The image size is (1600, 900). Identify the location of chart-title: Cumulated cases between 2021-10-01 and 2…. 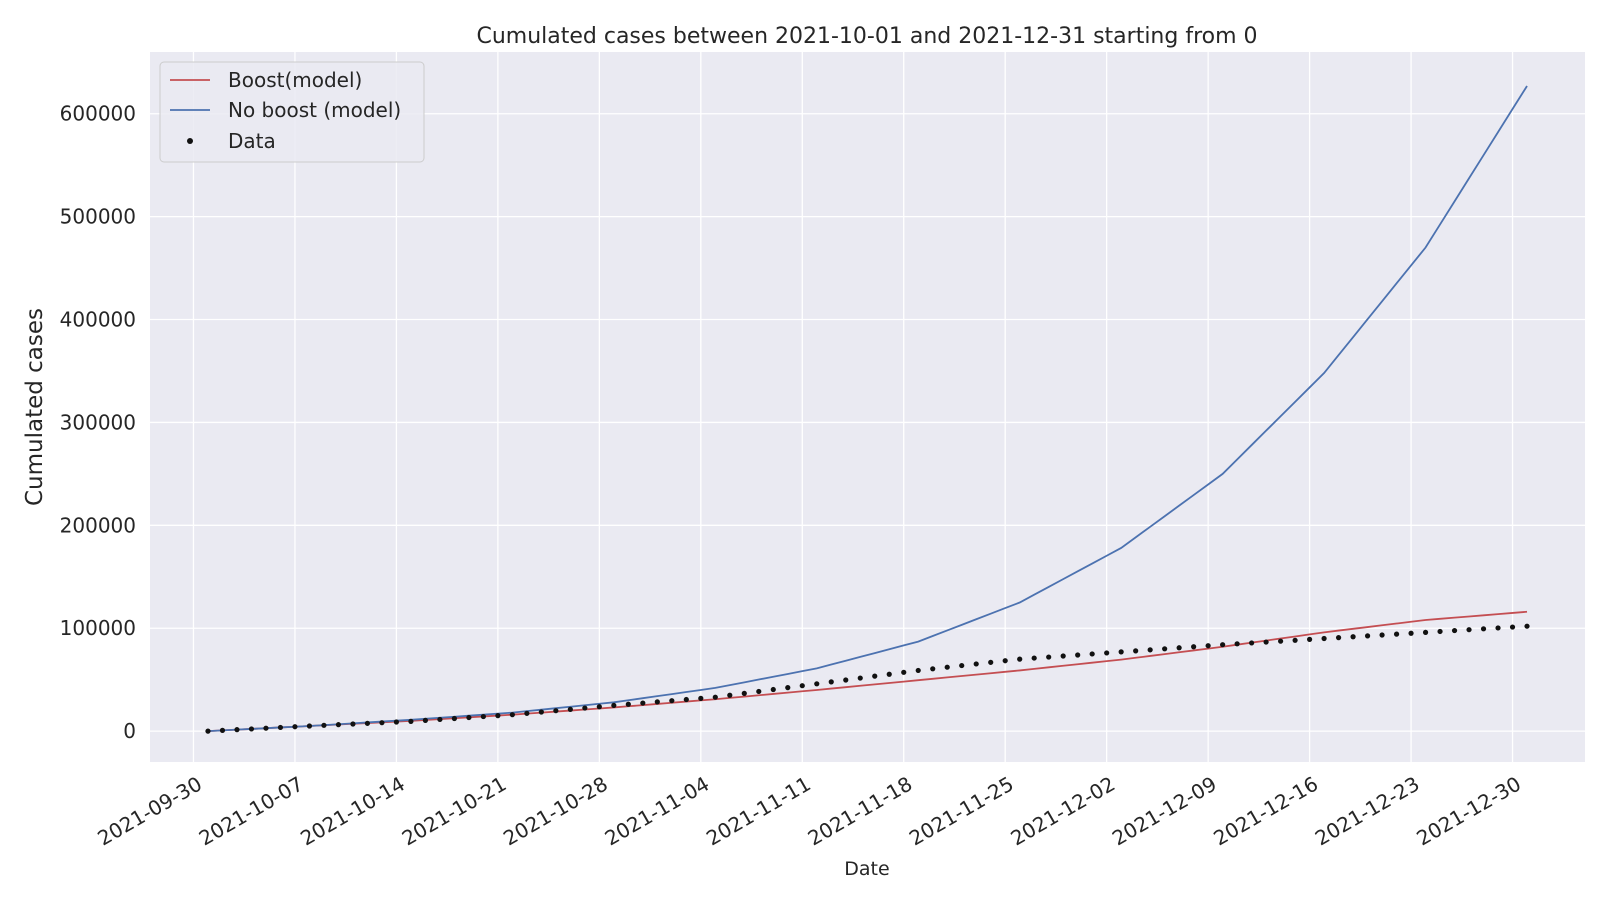
(866, 36).